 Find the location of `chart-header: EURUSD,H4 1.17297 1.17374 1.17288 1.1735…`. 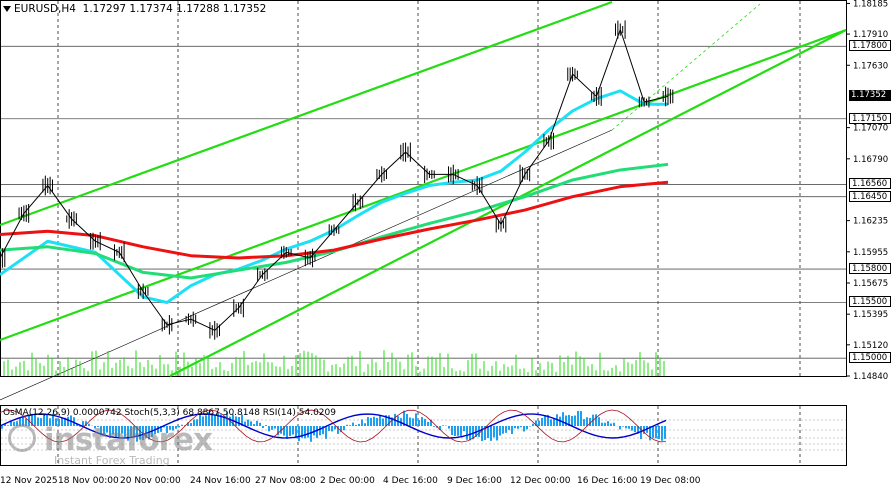

chart-header: EURUSD,H4 1.17297 1.17374 1.17288 1.1735… is located at coordinates (134, 9).